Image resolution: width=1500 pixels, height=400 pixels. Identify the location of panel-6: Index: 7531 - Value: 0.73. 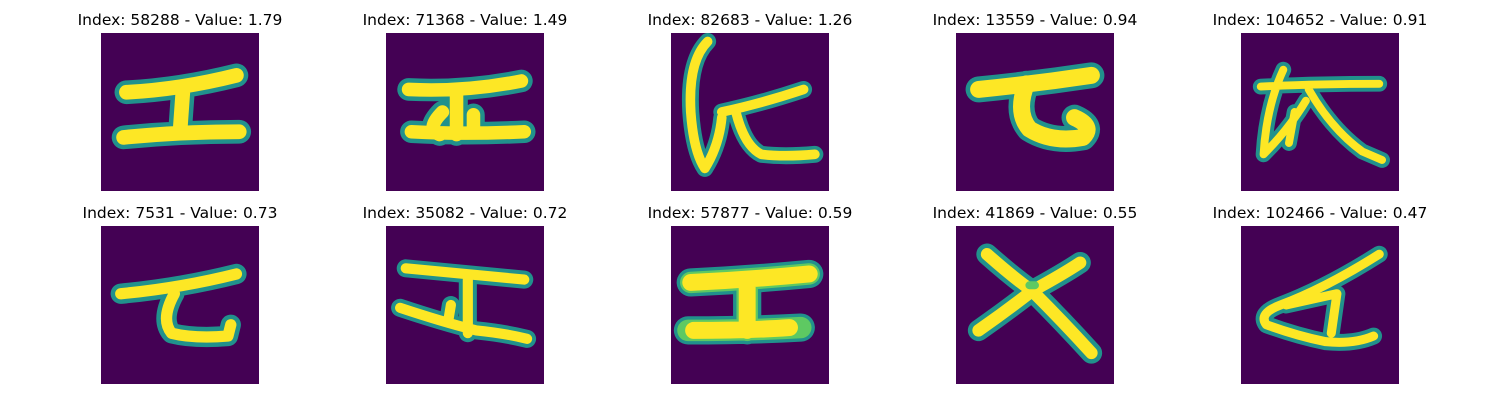
(180, 297).